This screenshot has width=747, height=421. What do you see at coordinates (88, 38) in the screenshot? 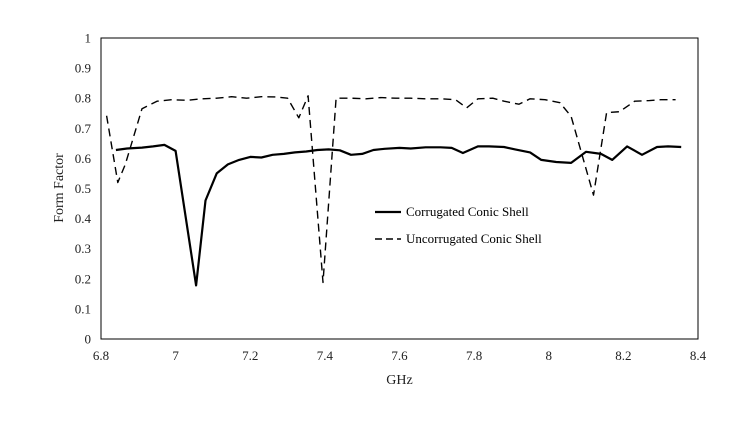
I see `y-tick-label: 1` at bounding box center [88, 38].